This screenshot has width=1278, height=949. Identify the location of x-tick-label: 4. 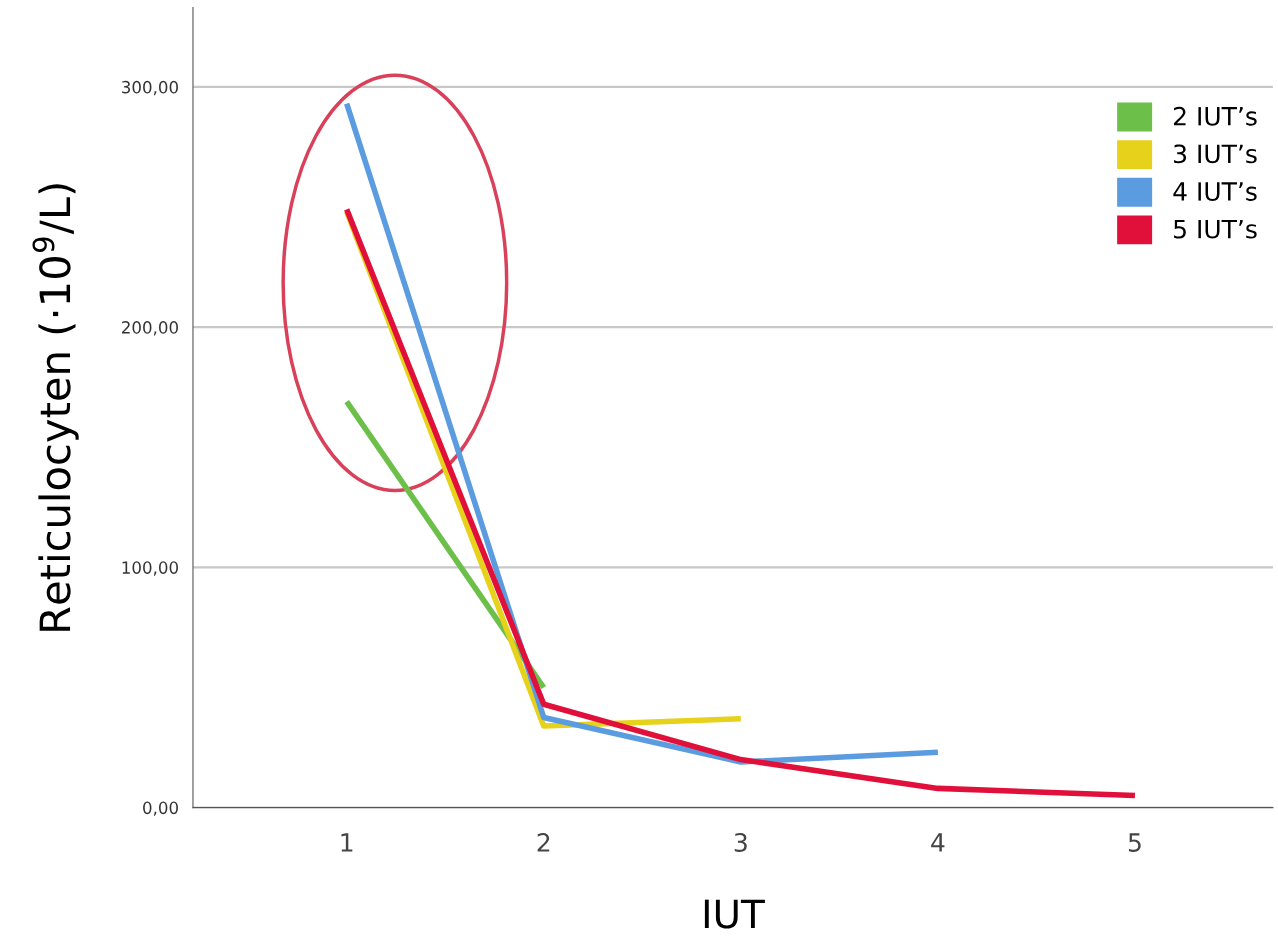
(938, 842).